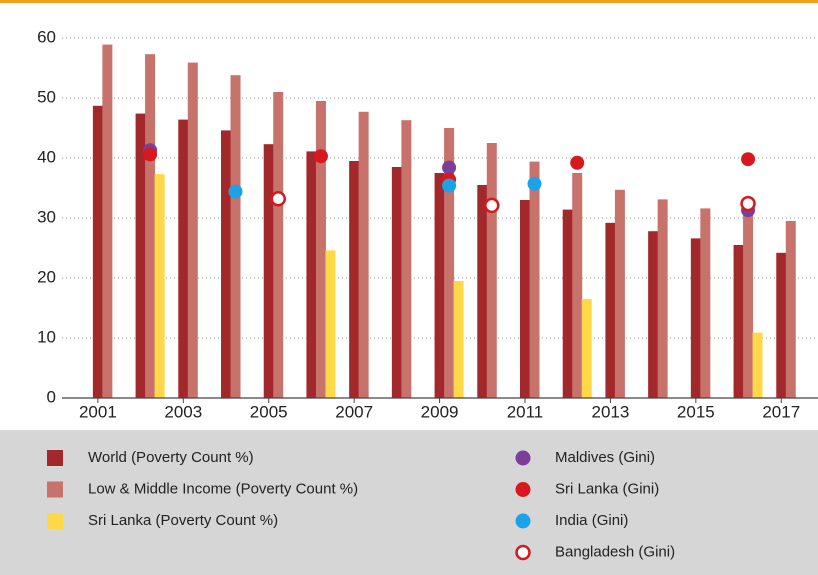 This screenshot has height=575, width=818. Describe the element at coordinates (46, 96) in the screenshot. I see `y-tick-label: 50` at that location.